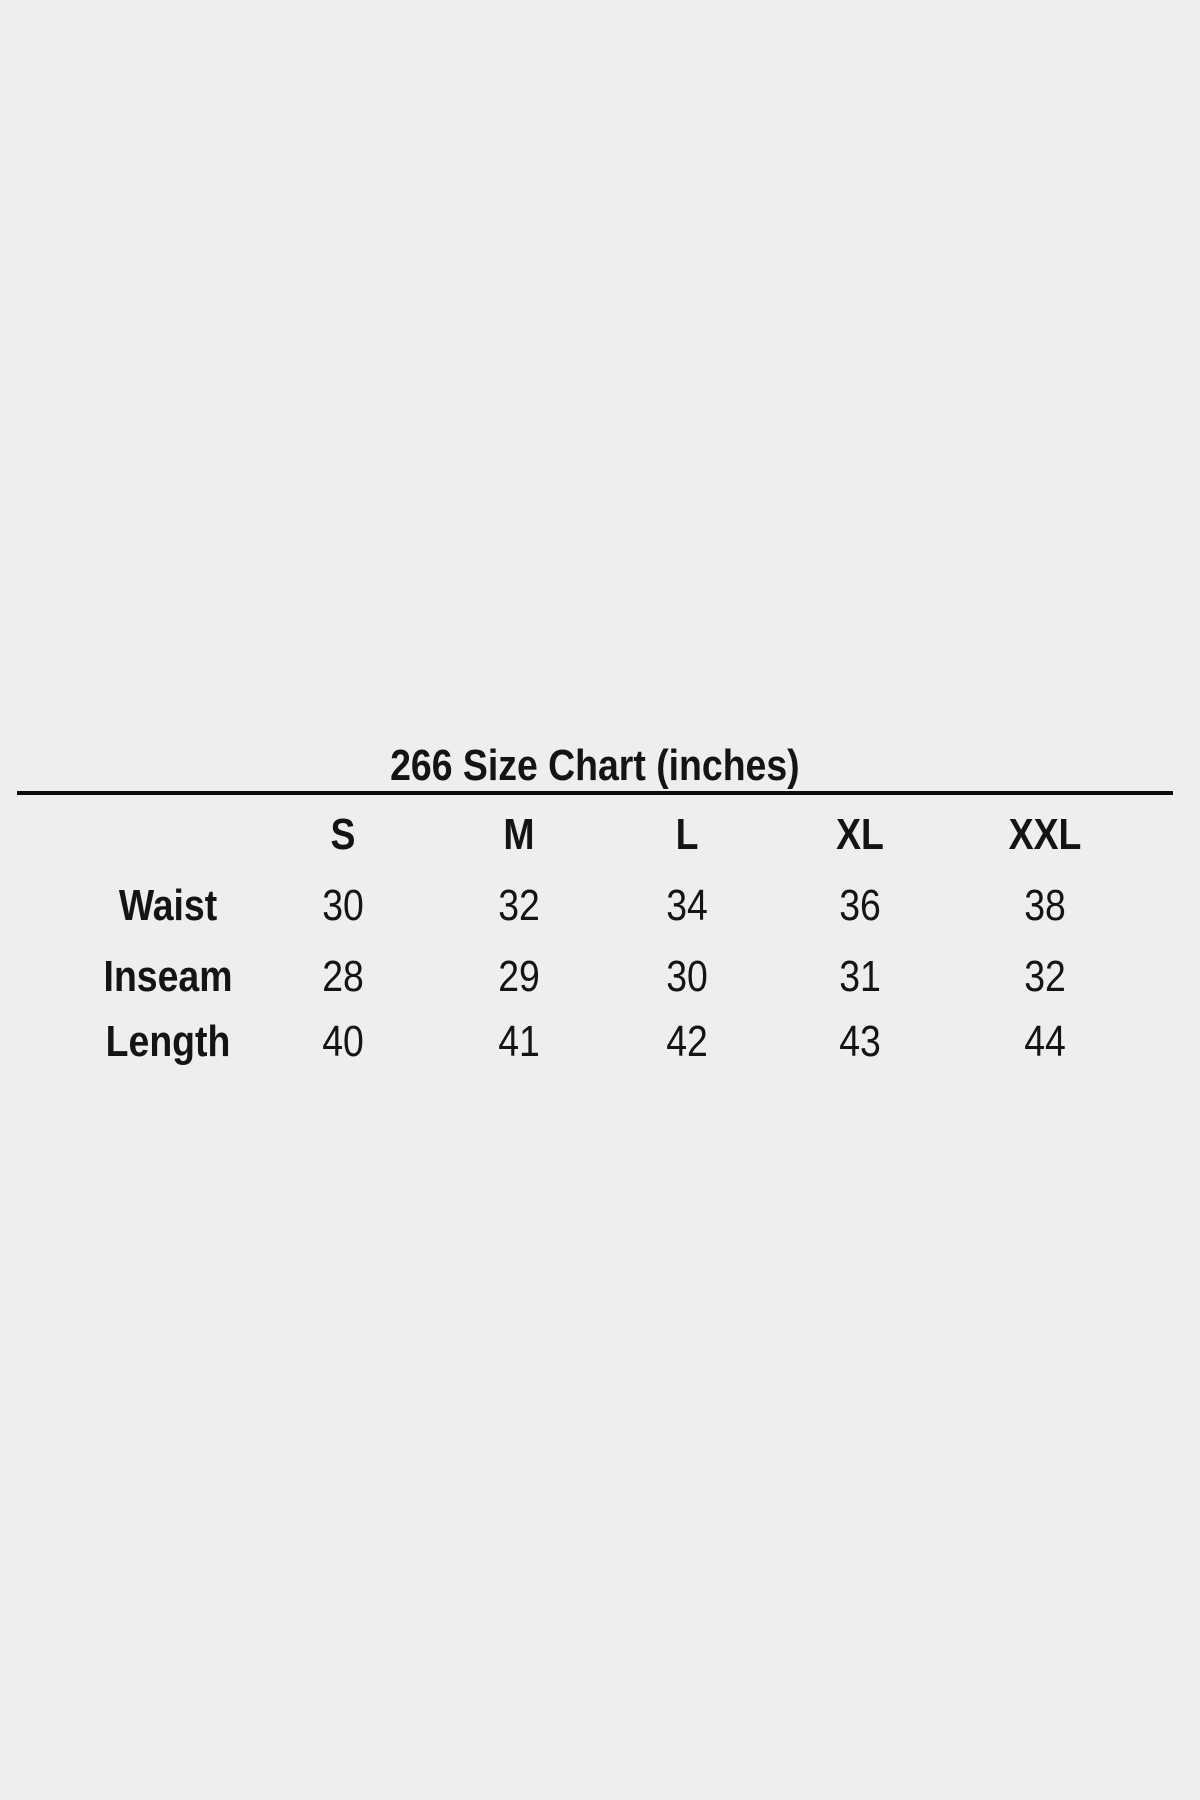  Describe the element at coordinates (687, 834) in the screenshot. I see `col-header-l: L` at that location.